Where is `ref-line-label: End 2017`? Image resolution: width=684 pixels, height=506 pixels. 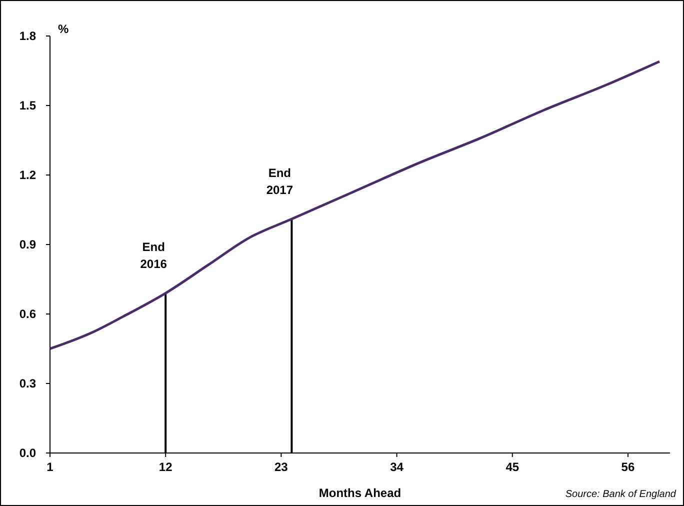
ref-line-label: End 2017 is located at coordinates (280, 182).